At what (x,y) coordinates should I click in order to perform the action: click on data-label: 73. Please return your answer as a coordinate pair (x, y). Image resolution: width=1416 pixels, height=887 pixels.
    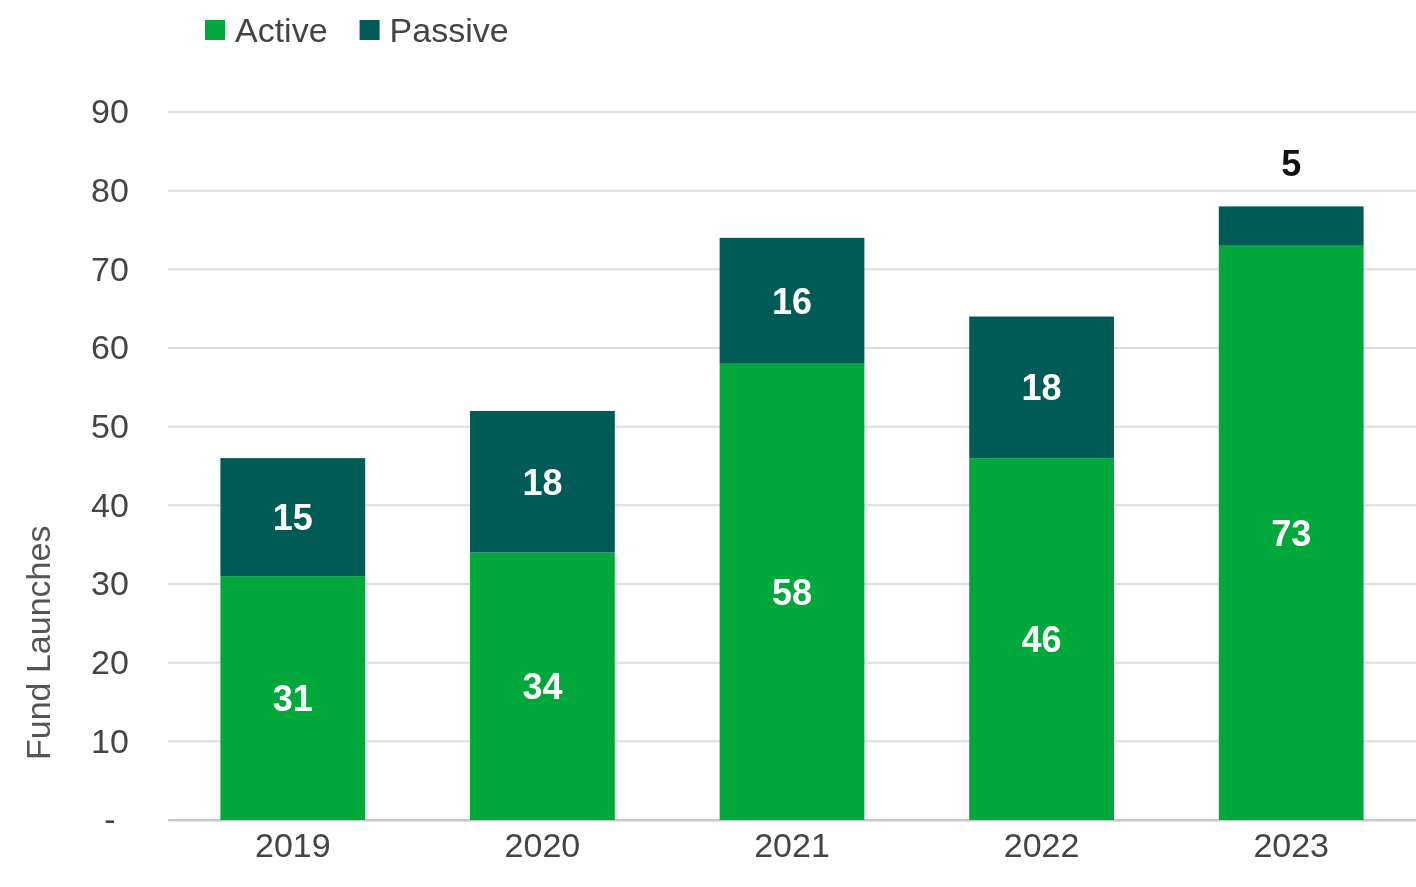
    Looking at the image, I should click on (1291, 533).